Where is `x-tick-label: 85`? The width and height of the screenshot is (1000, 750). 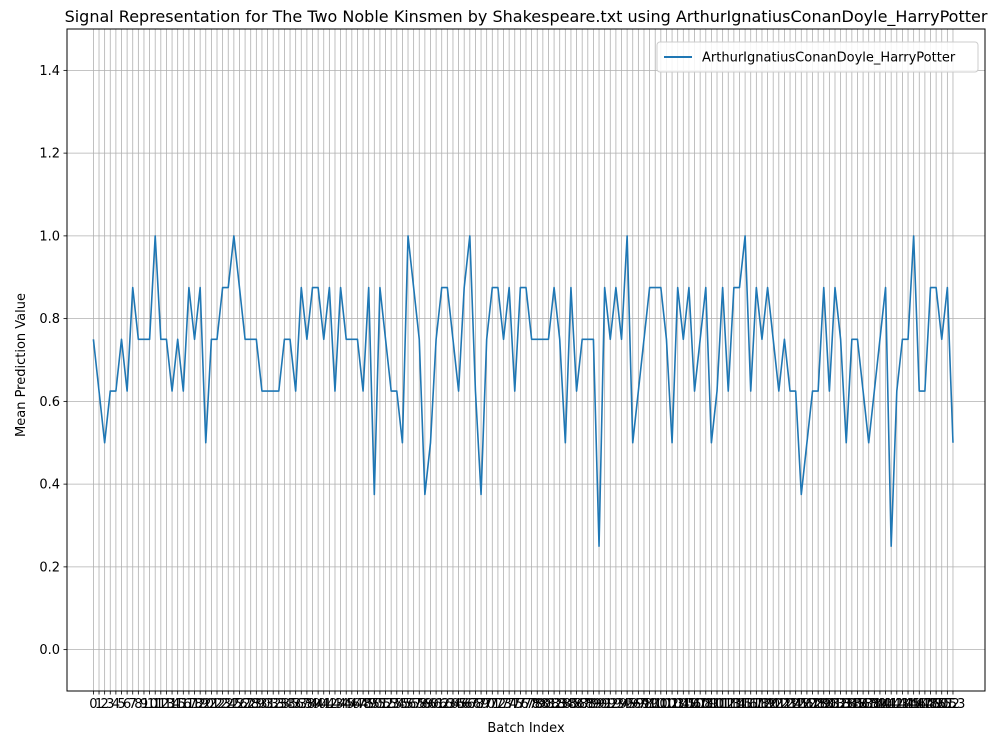
x-tick-label: 85 is located at coordinates (571, 704).